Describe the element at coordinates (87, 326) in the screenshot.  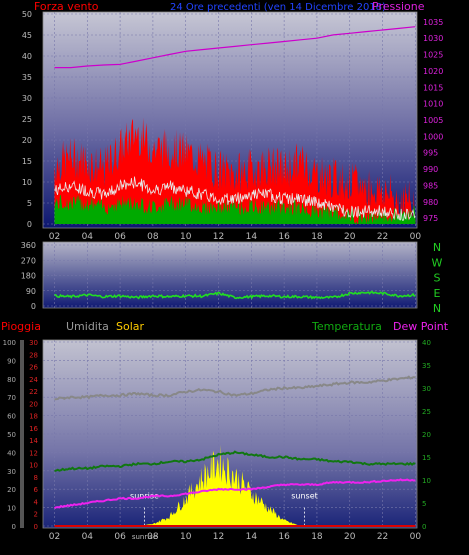
I see `humidity-label: Umidita` at that location.